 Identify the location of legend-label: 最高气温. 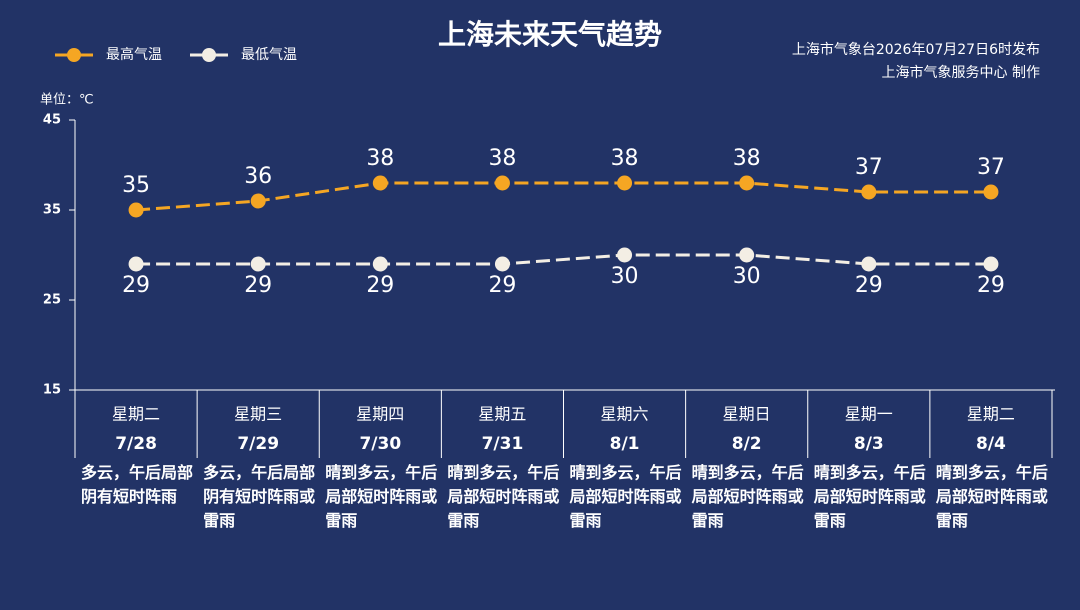
(134, 54).